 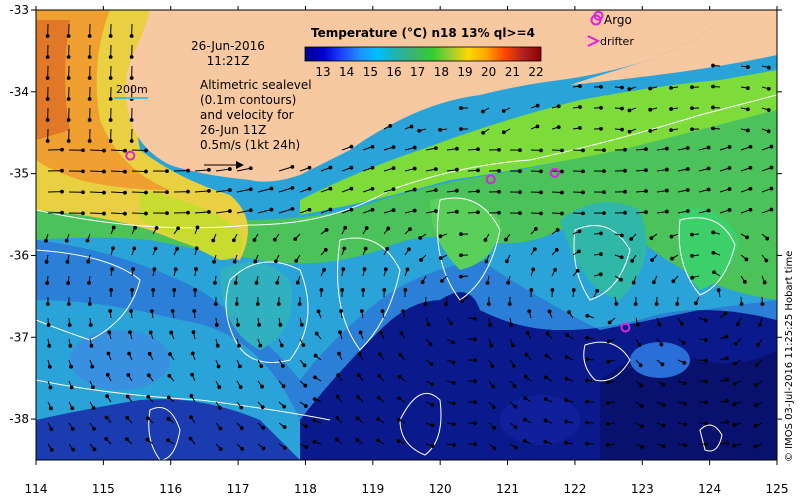 I want to click on colorbar-tick-label: 13, so click(x=322, y=72).